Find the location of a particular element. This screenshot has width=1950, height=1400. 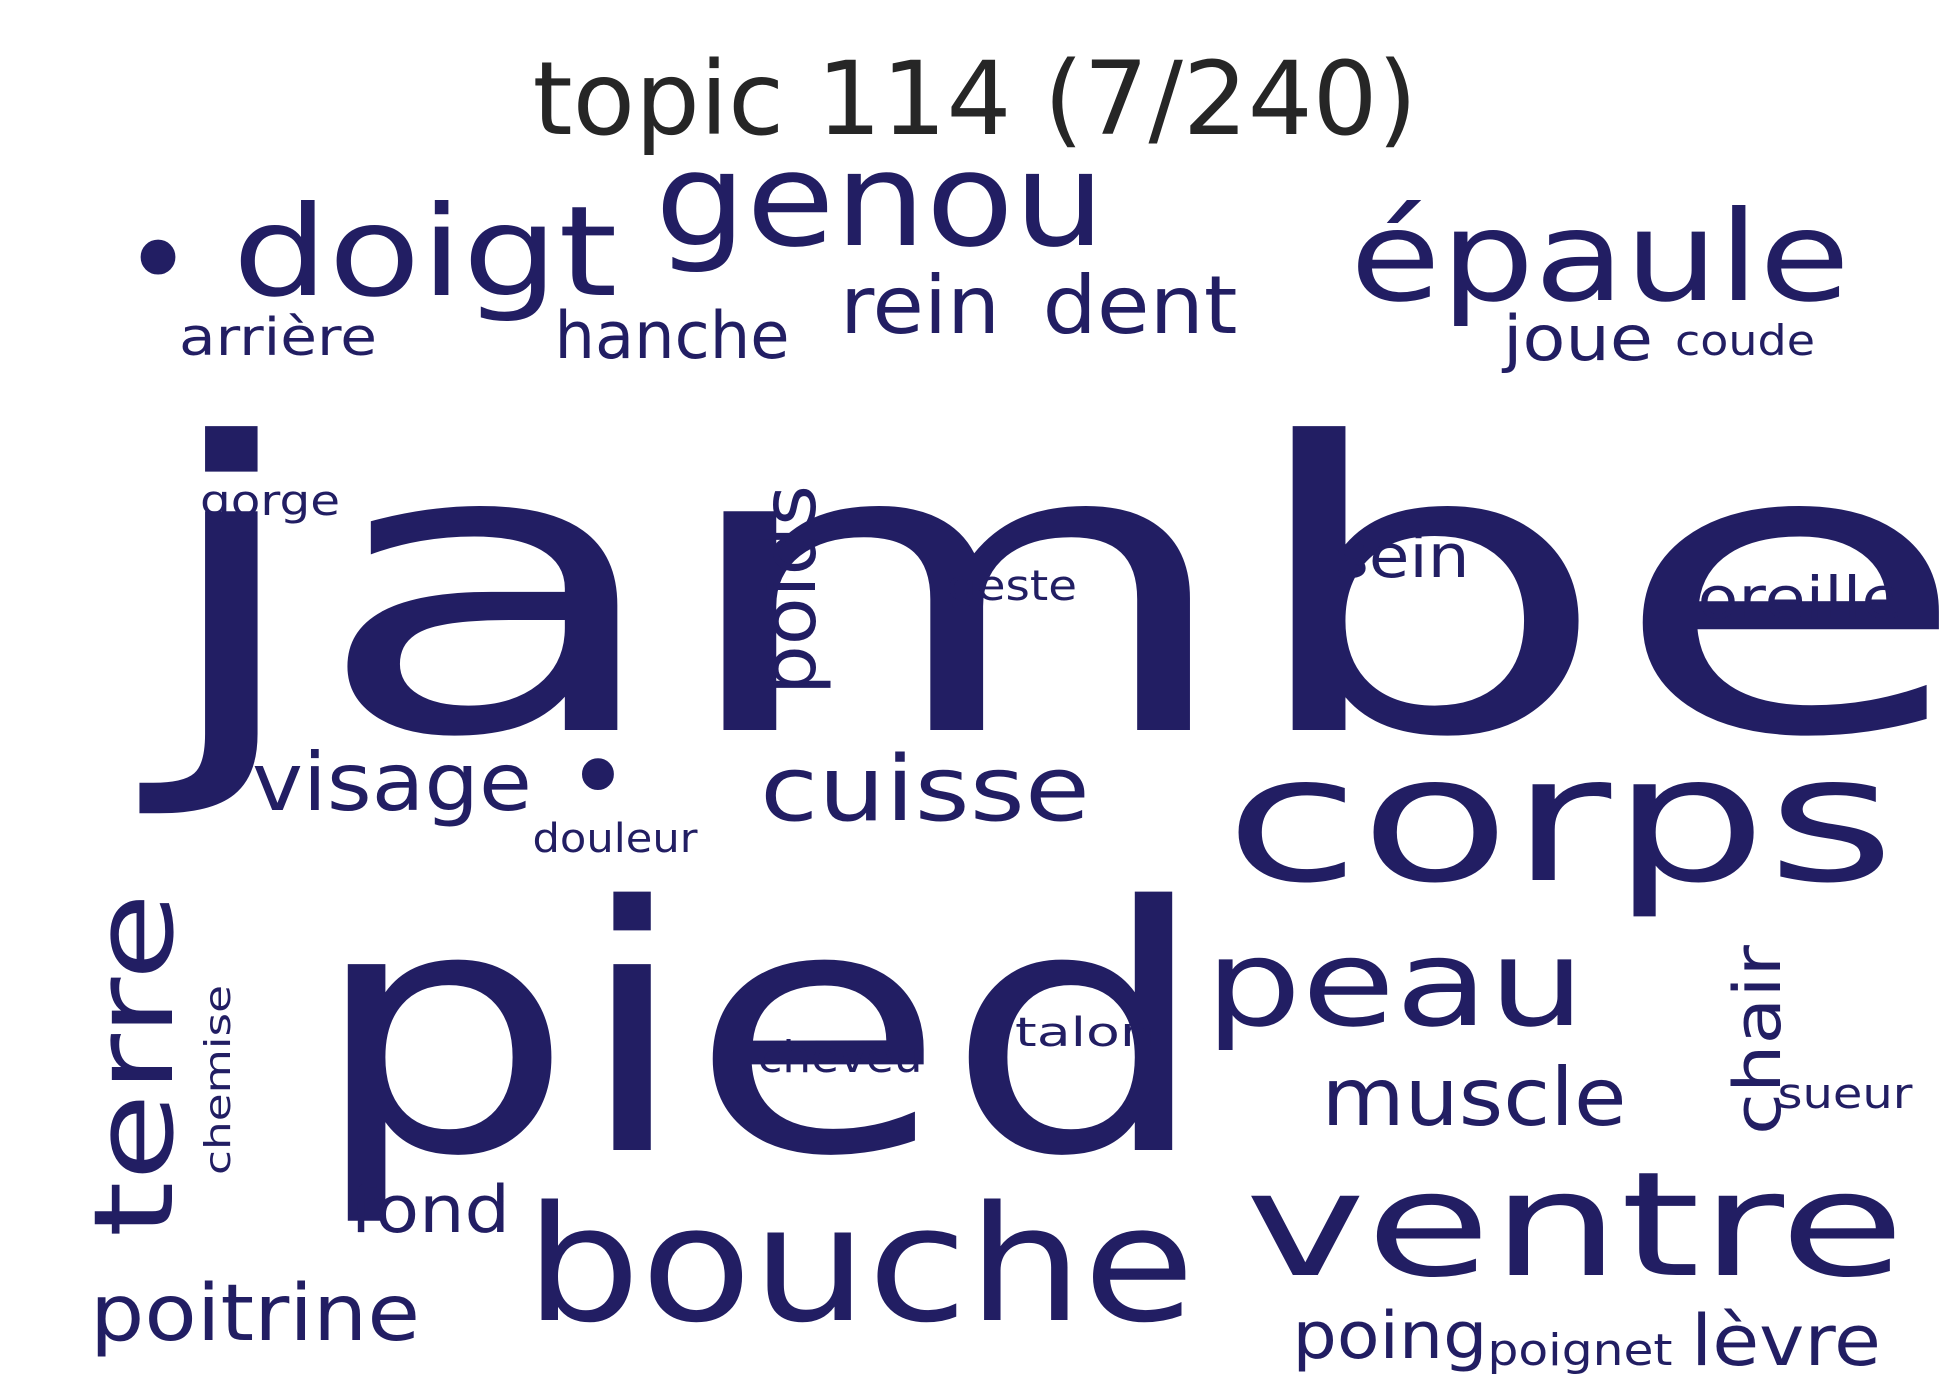

word-doigt: doigt is located at coordinates (425, 252).